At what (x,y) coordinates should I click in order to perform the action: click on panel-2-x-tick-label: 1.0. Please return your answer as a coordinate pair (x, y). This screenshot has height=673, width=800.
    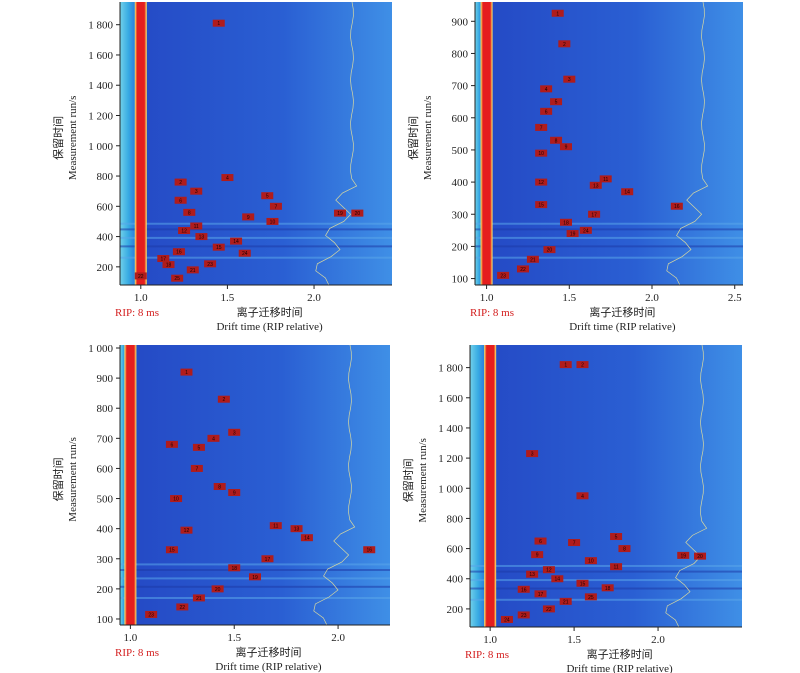
    Looking at the image, I should click on (487, 298).